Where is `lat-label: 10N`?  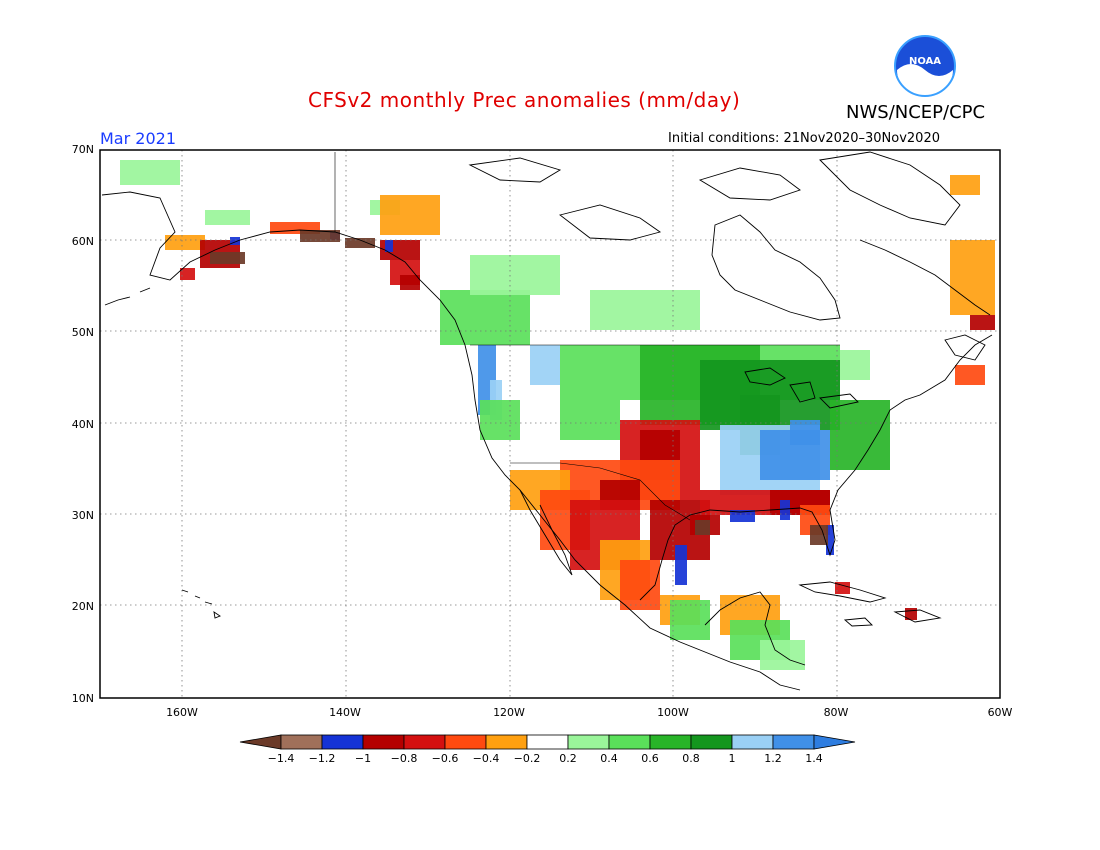 lat-label: 10N is located at coordinates (82, 698).